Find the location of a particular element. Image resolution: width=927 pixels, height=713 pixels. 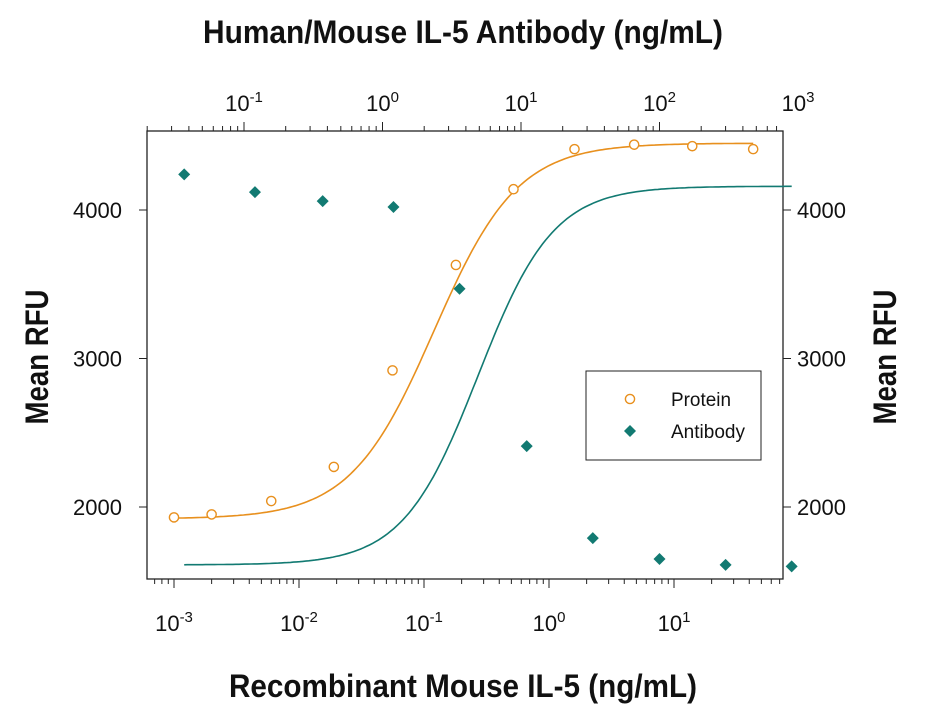

left-axis-tick-label: 2000 is located at coordinates (97, 507).